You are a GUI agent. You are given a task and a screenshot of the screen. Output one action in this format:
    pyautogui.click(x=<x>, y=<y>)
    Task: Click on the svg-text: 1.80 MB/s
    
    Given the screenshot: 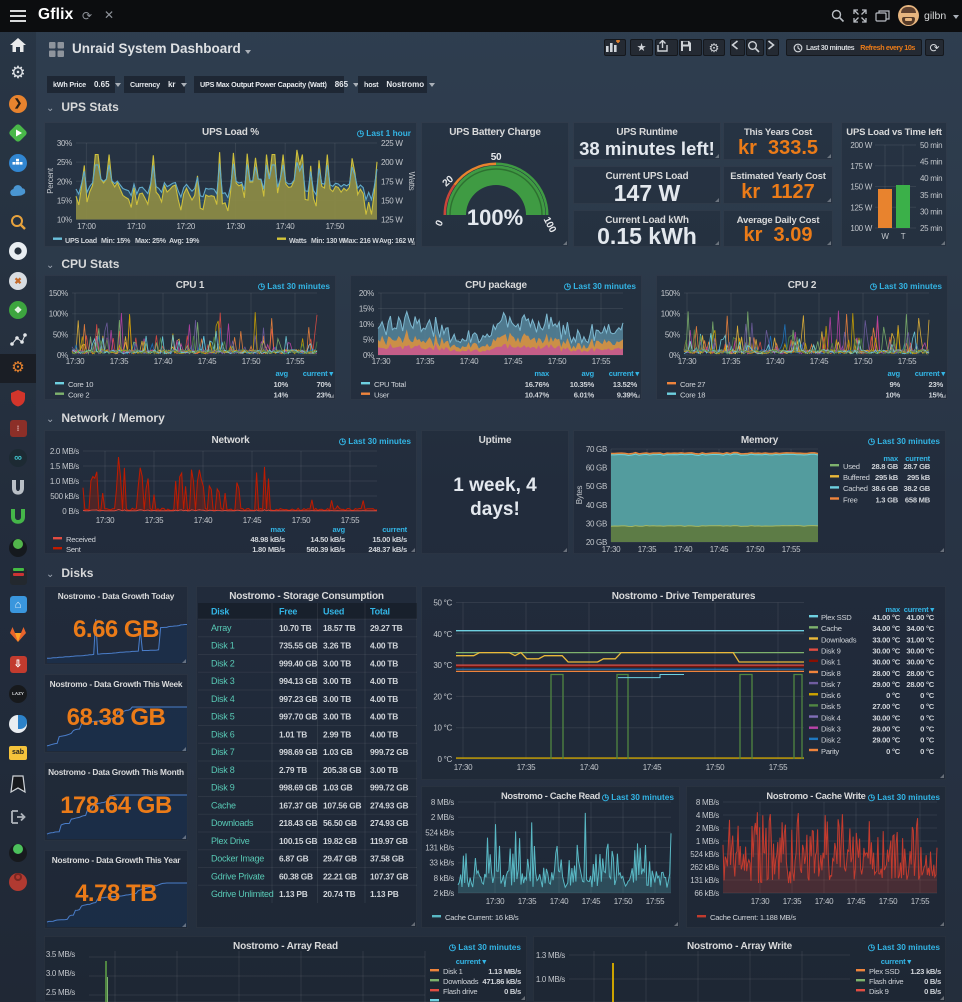 What is the action you would take?
    pyautogui.click(x=268, y=549)
    